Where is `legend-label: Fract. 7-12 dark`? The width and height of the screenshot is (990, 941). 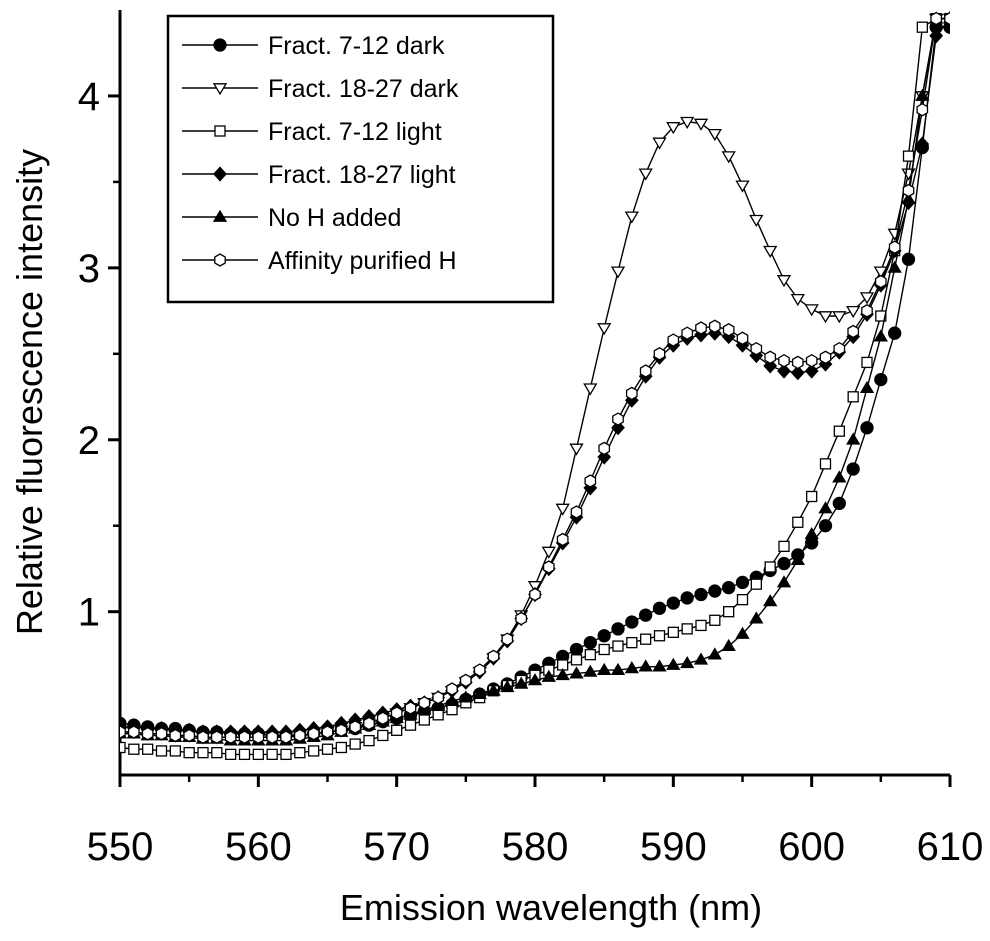
legend-label: Fract. 7-12 dark is located at coordinates (356, 46).